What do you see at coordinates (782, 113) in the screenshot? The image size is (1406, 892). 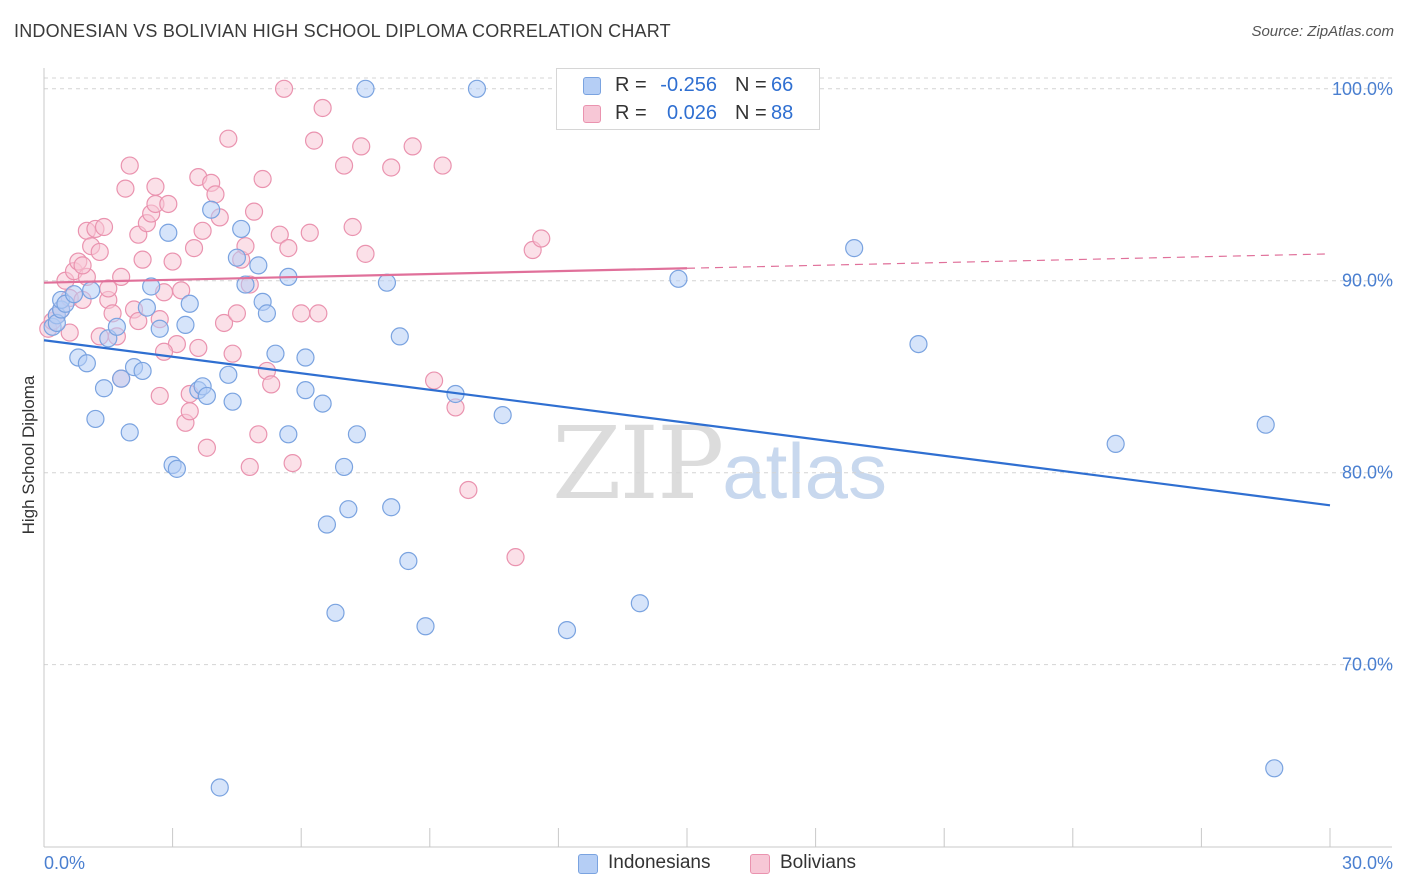 I see `n-value: 88` at bounding box center [782, 113].